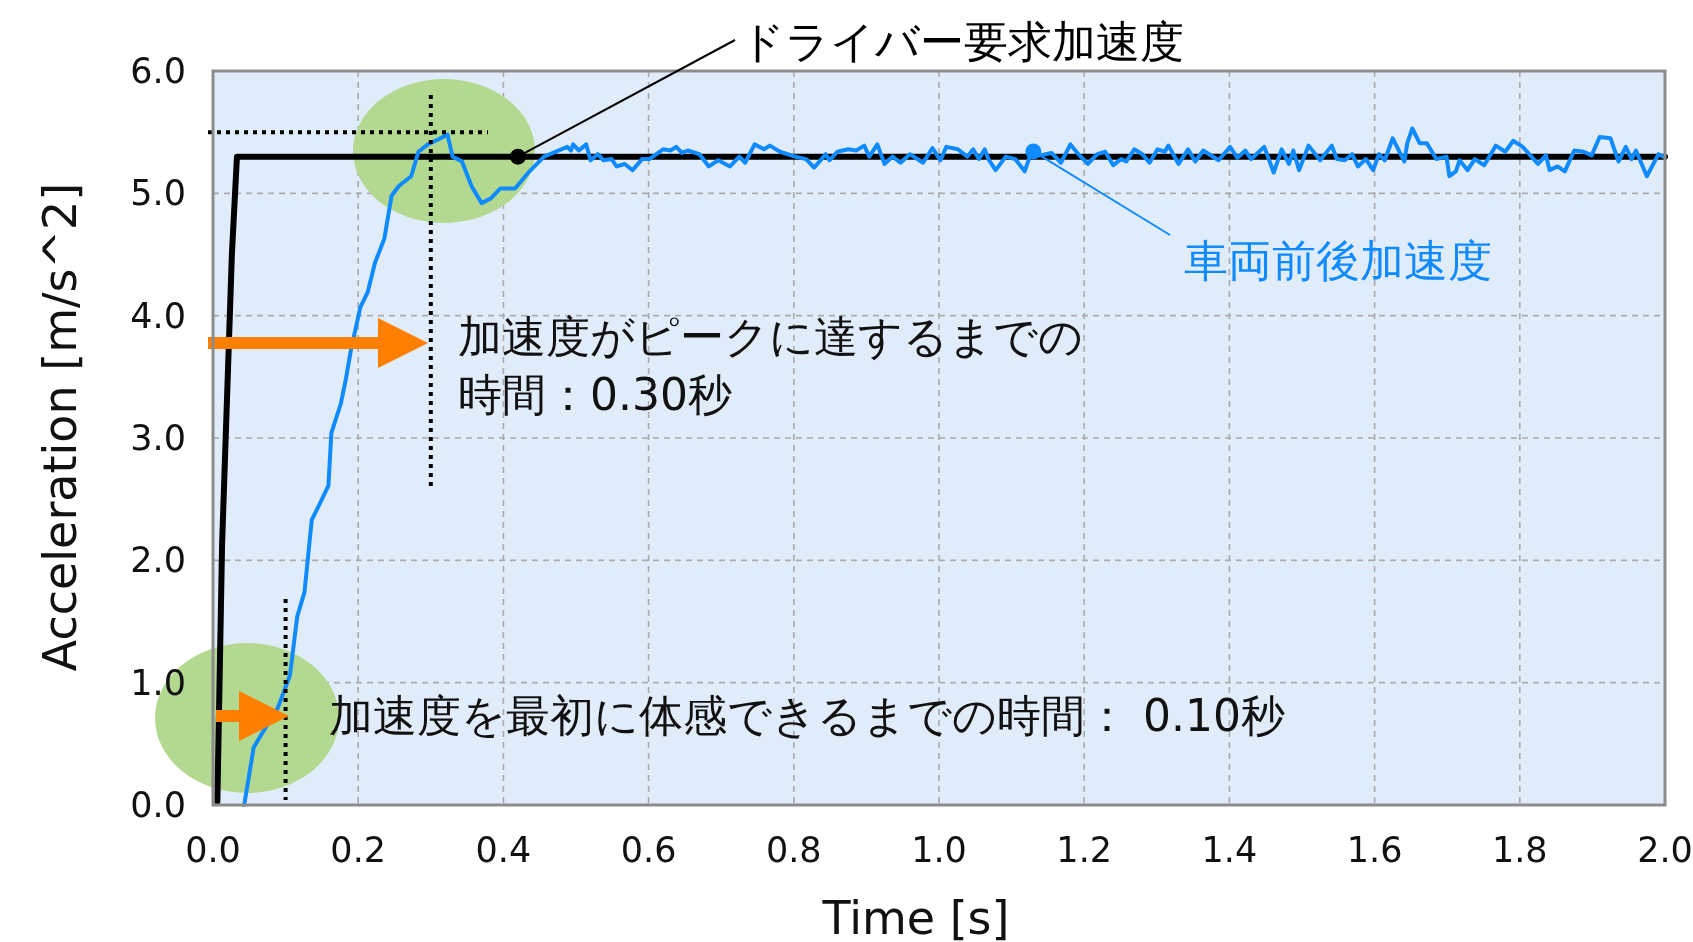  What do you see at coordinates (158, 71) in the screenshot?
I see `y-tick-label: 6.0` at bounding box center [158, 71].